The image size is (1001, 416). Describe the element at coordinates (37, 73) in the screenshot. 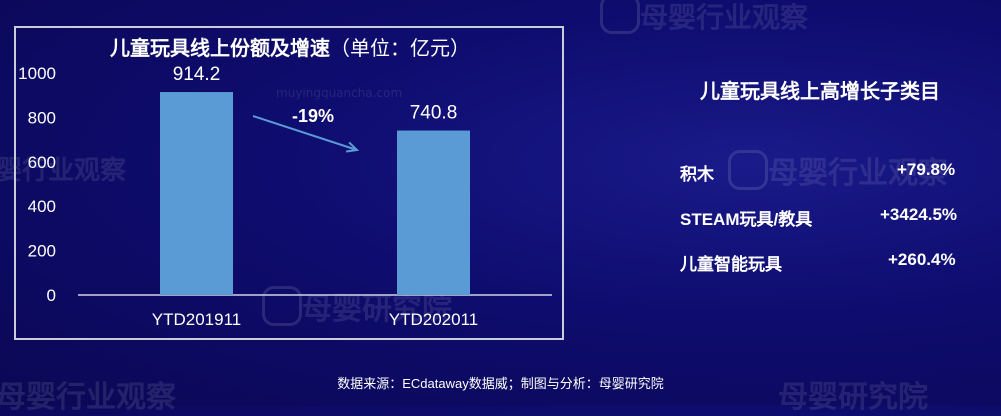

I see `y-tick-label: 1000` at that location.